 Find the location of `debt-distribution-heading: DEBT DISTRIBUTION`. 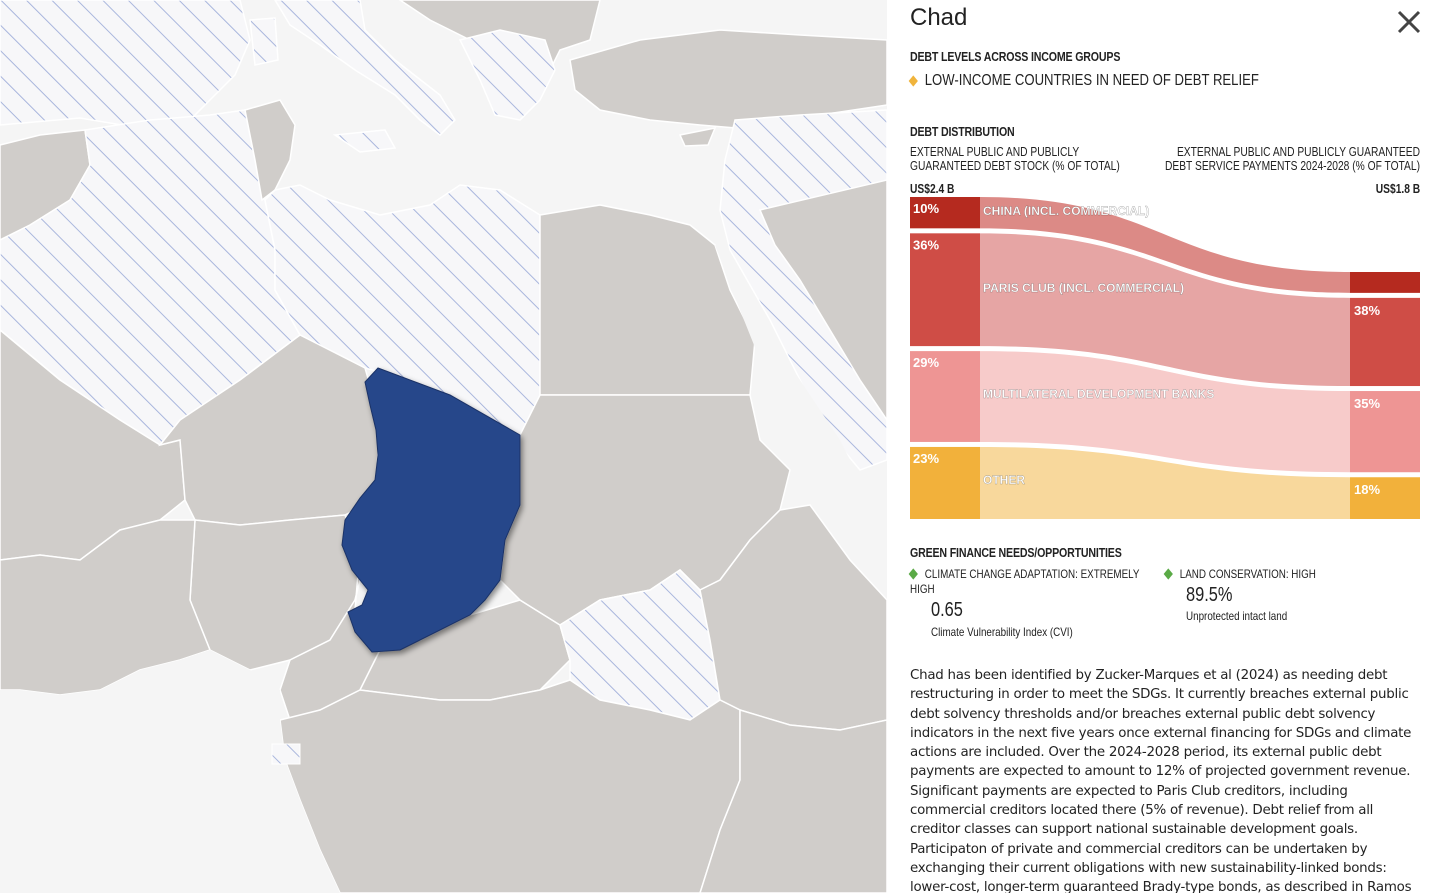

debt-distribution-heading: DEBT DISTRIBUTION is located at coordinates (962, 132).